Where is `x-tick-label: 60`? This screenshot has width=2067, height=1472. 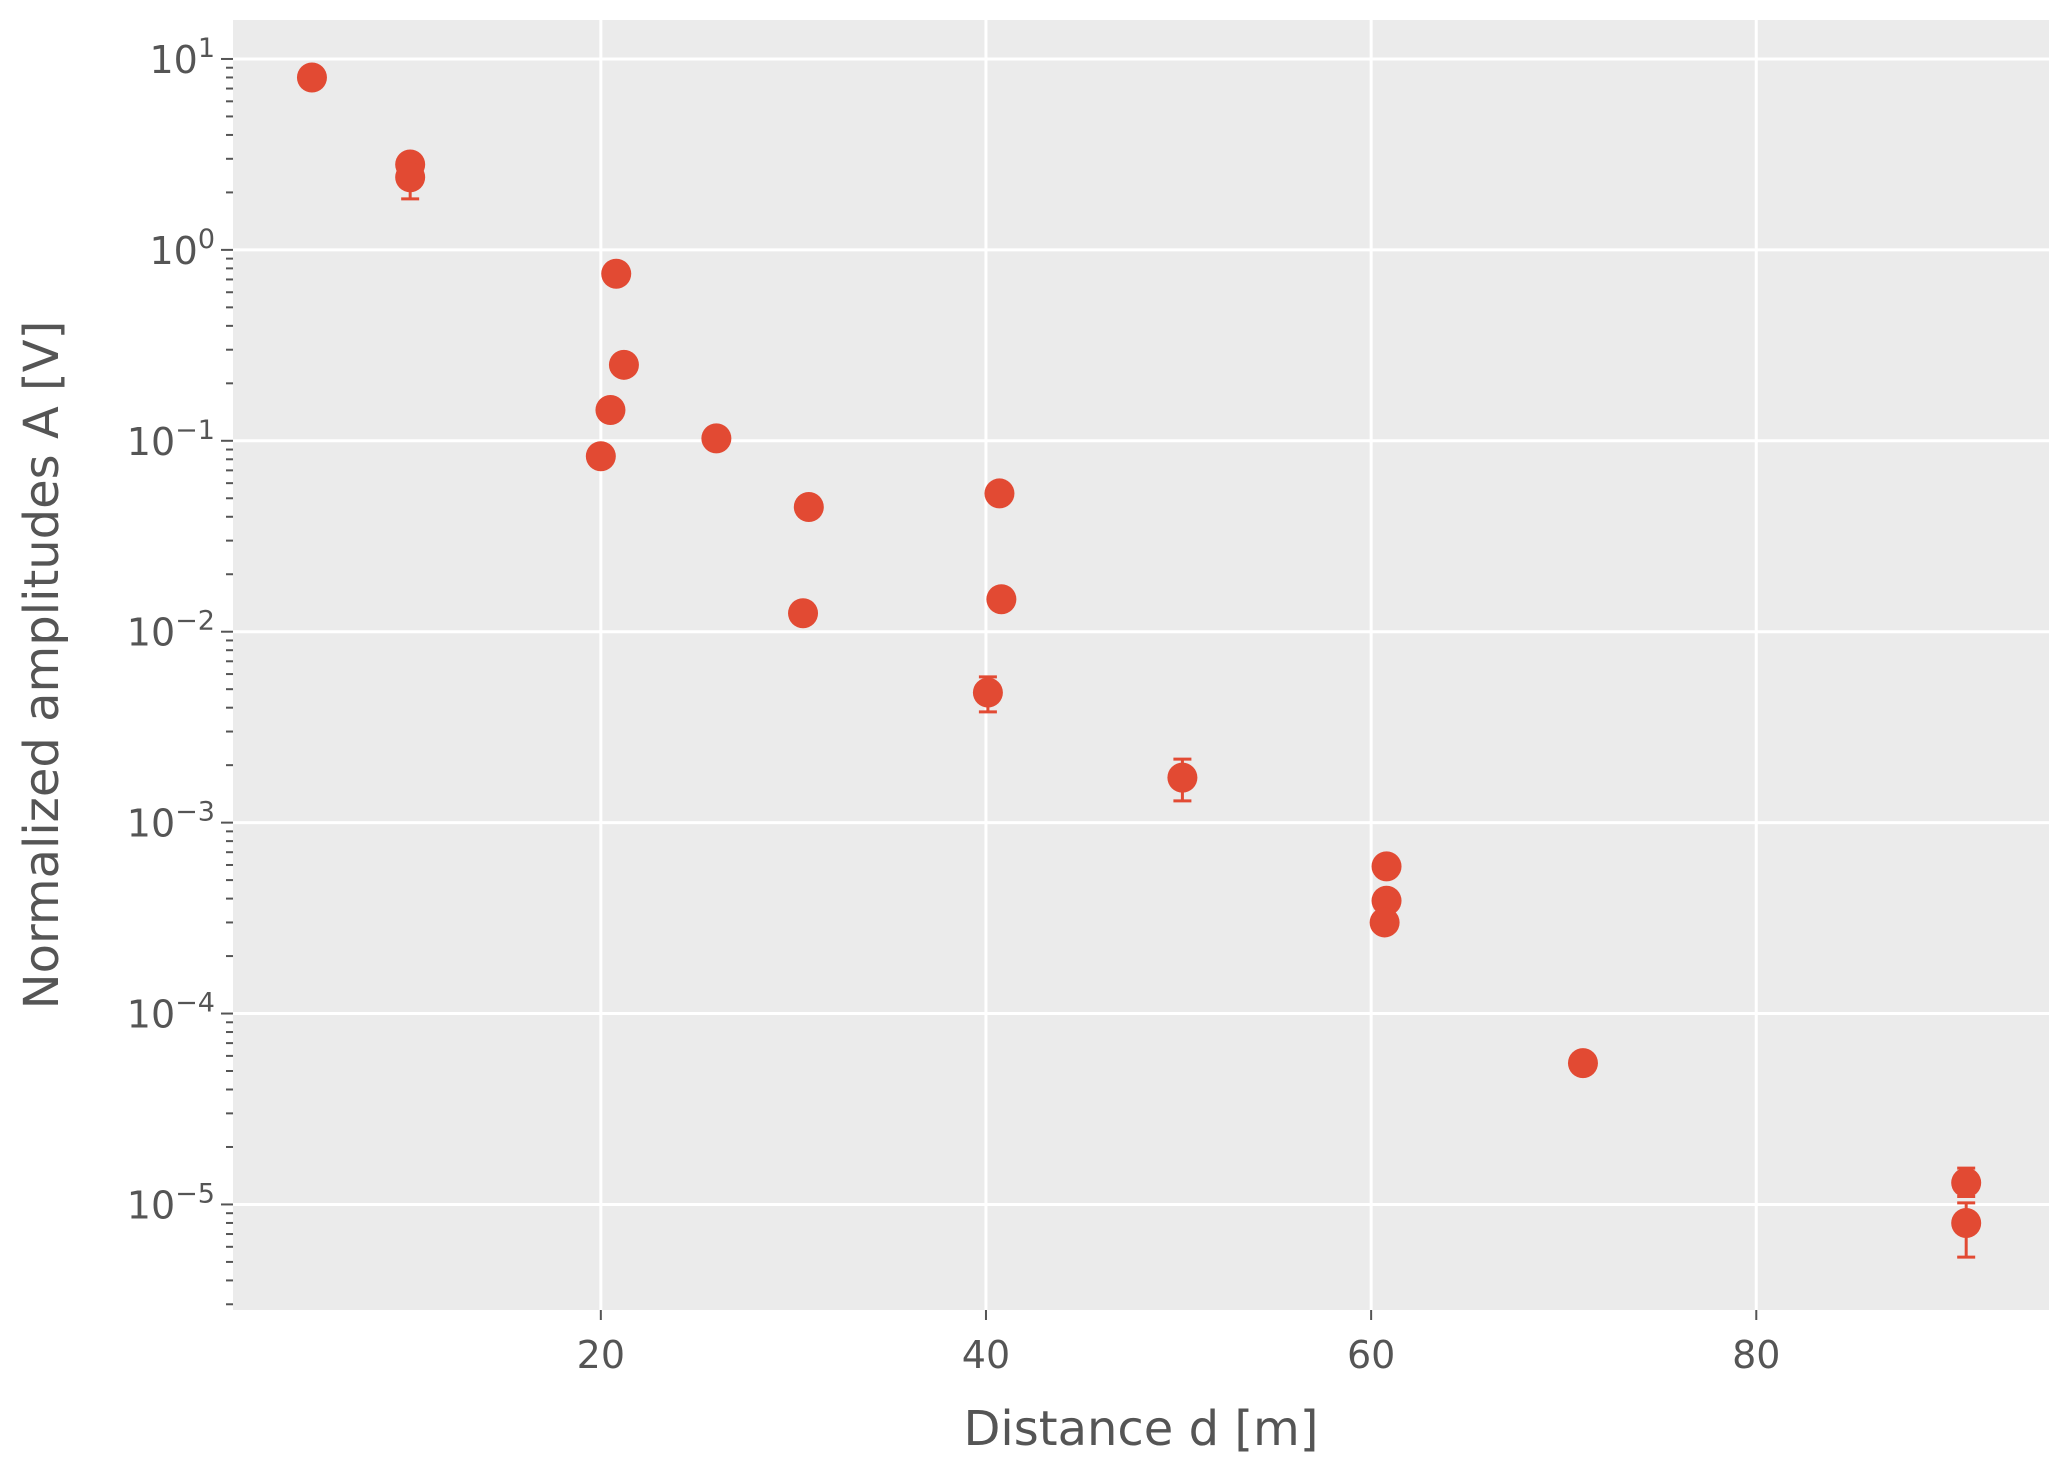
x-tick-label: 60 is located at coordinates (1371, 1355).